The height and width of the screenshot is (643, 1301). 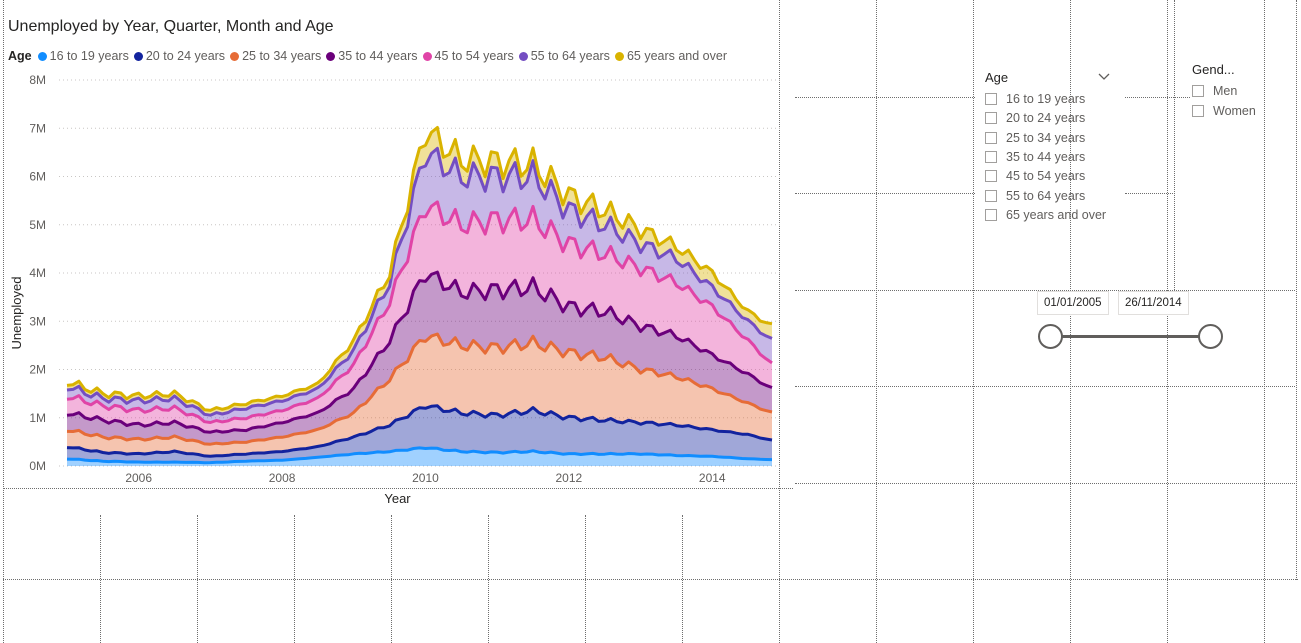 I want to click on age-option-label: 35 to 44 years, so click(x=1046, y=156).